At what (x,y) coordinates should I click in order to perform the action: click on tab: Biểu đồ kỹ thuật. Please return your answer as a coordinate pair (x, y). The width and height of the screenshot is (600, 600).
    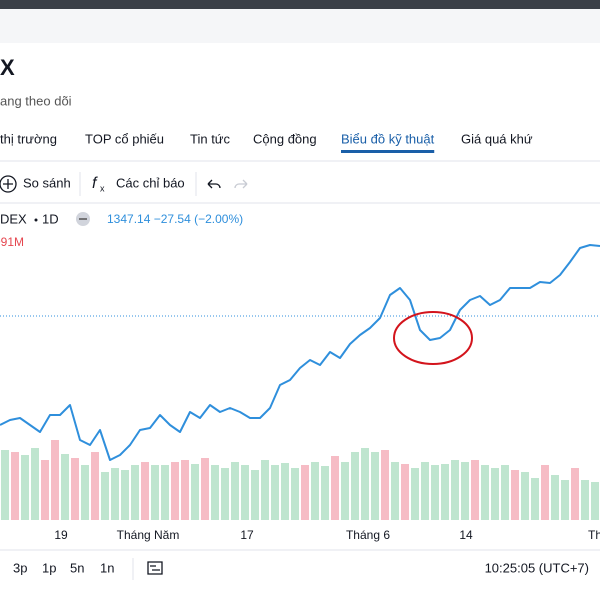
    Looking at the image, I should click on (388, 138).